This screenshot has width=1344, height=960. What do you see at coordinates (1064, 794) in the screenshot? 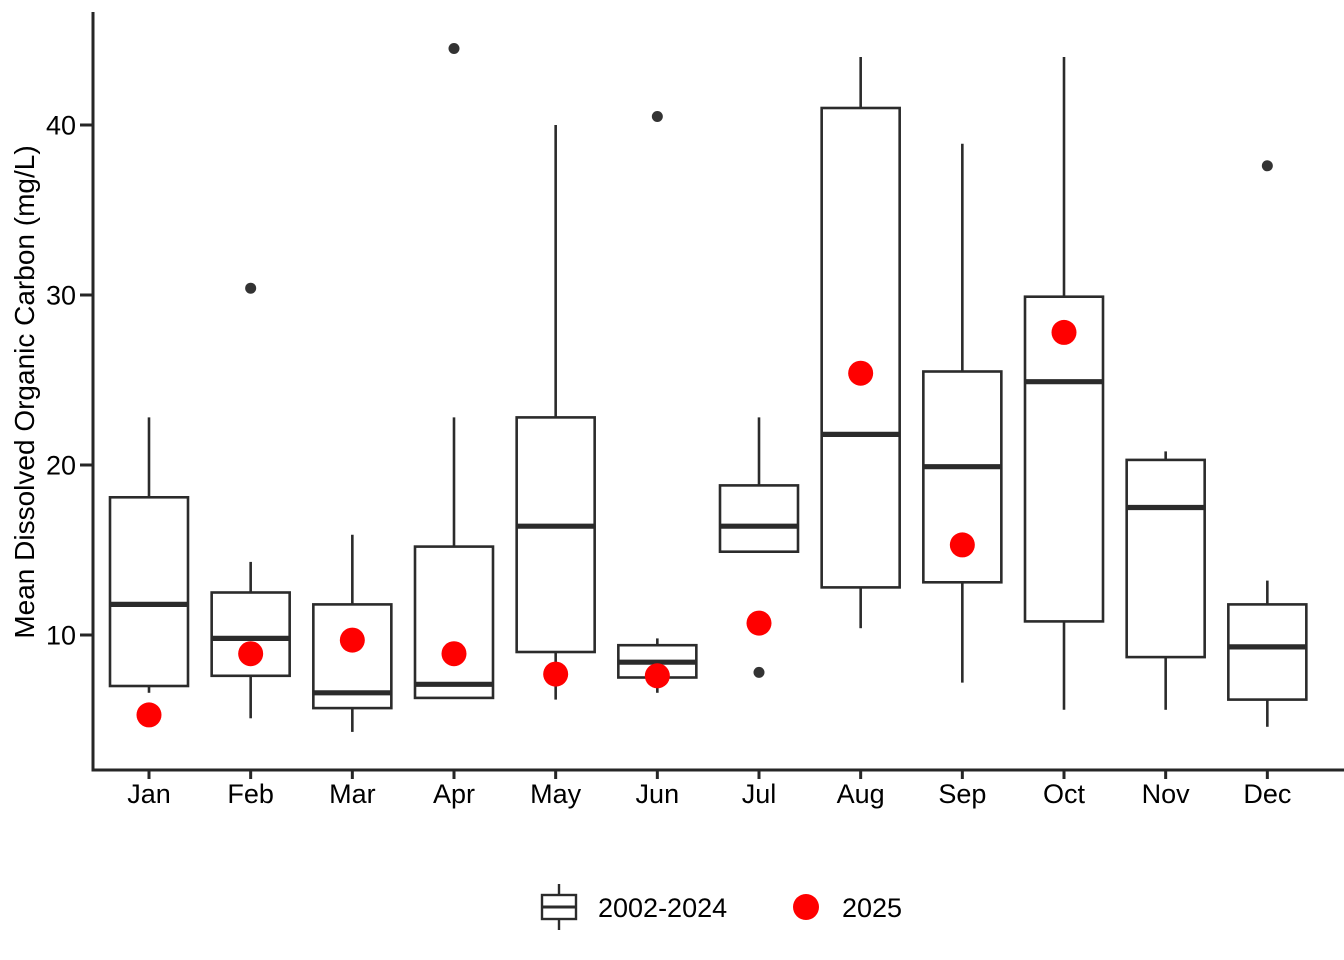
I see `x-axis-label-oct: Oct` at bounding box center [1064, 794].